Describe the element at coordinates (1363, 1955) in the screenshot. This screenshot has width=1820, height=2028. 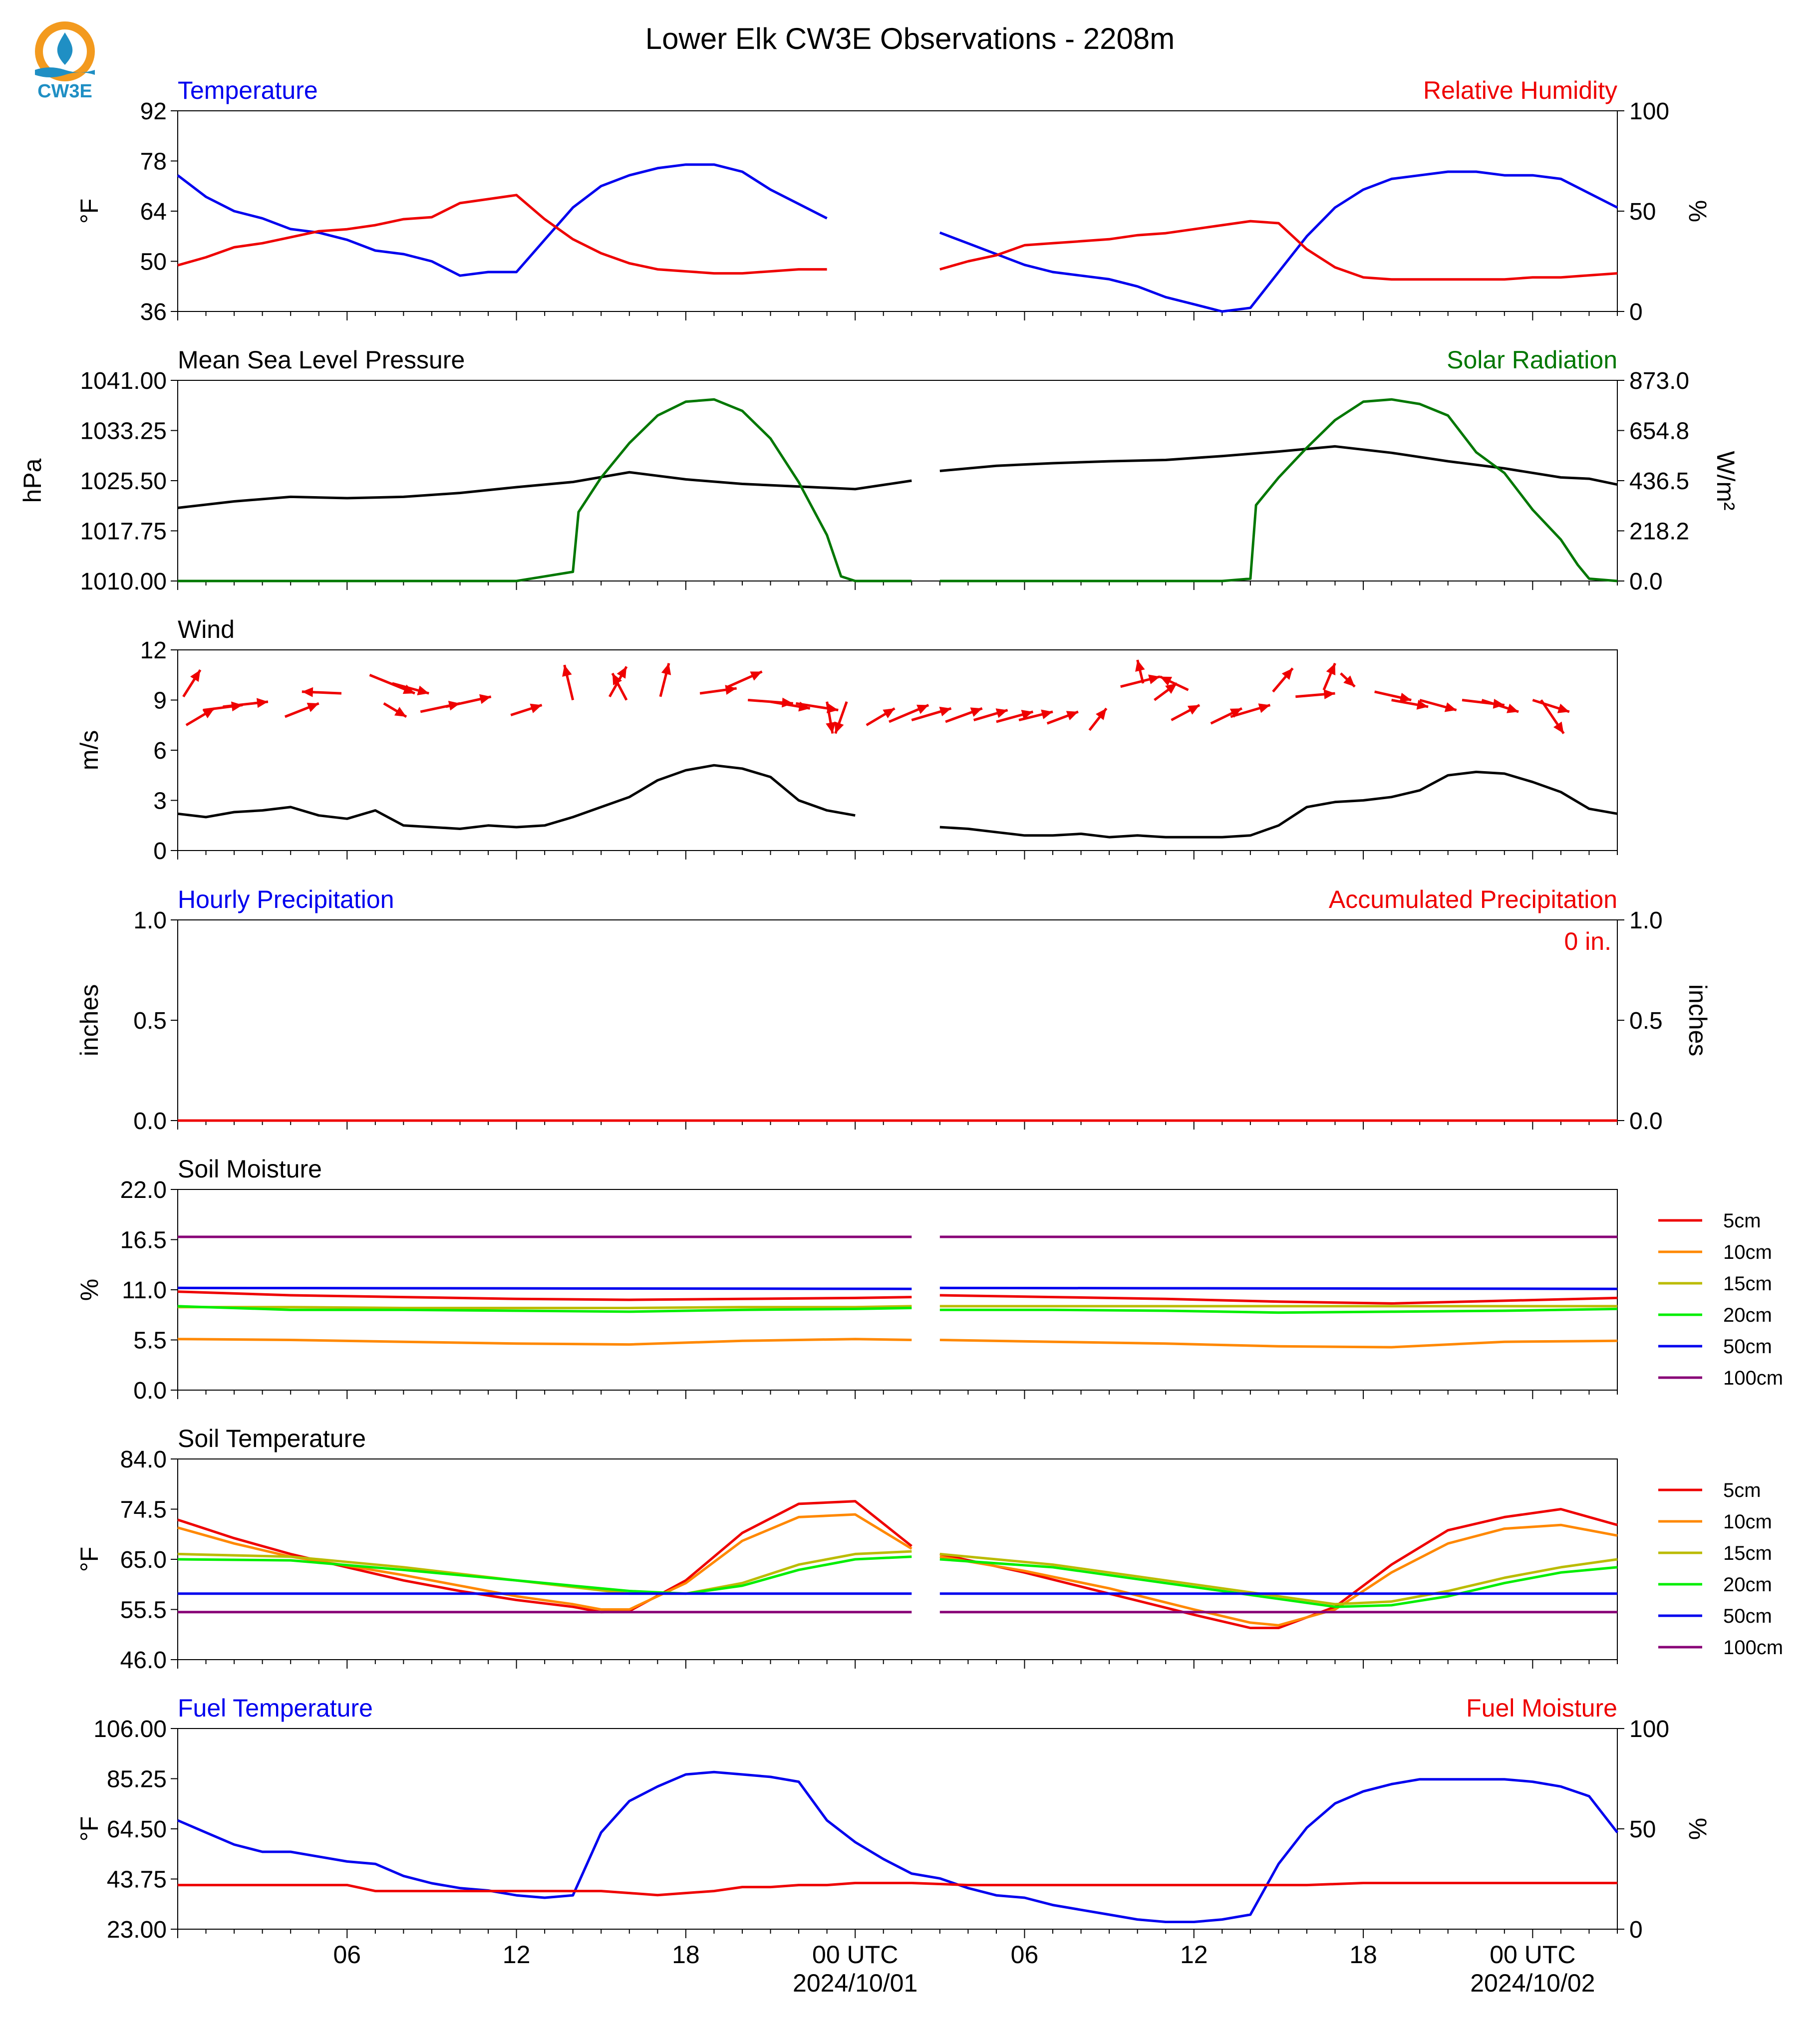
I see `x-tick-label: 18` at that location.